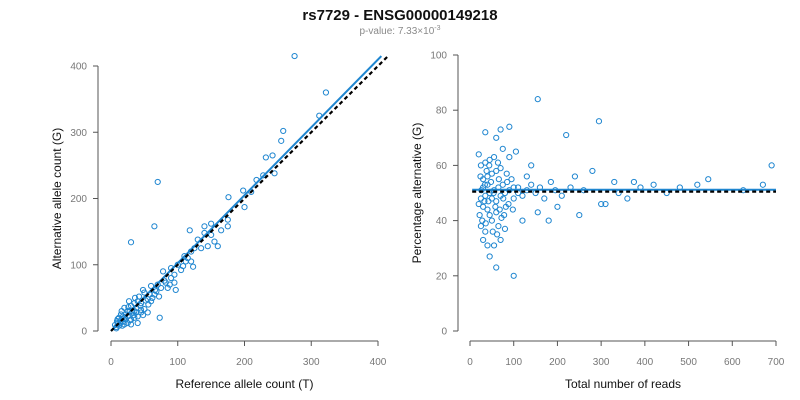 Image resolution: width=800 pixels, height=400 pixels. What do you see at coordinates (442, 166) in the screenshot?
I see `y-tick-label: 60` at bounding box center [442, 166].